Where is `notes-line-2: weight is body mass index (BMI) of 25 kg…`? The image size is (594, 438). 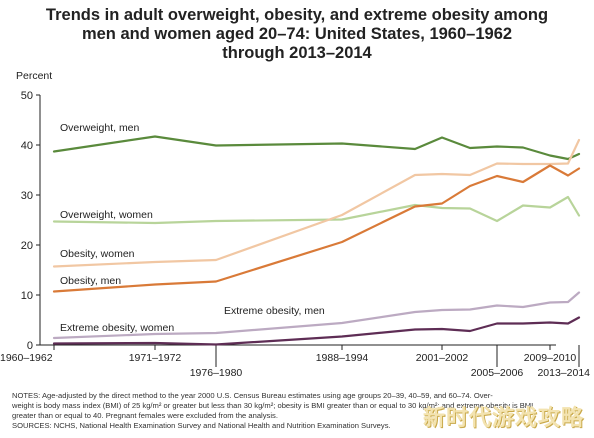
notes-line-2: weight is body mass index (BMI) of 25 kg… is located at coordinates (273, 405).